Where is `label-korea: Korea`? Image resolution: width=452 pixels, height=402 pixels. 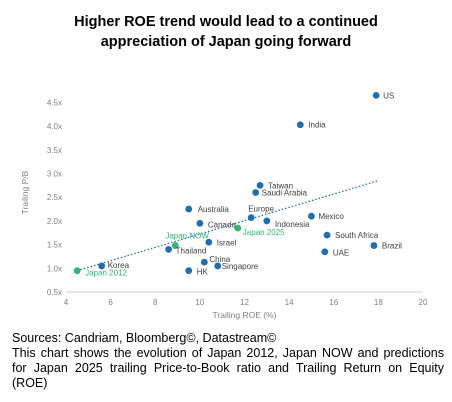
label-korea: Korea is located at coordinates (119, 265).